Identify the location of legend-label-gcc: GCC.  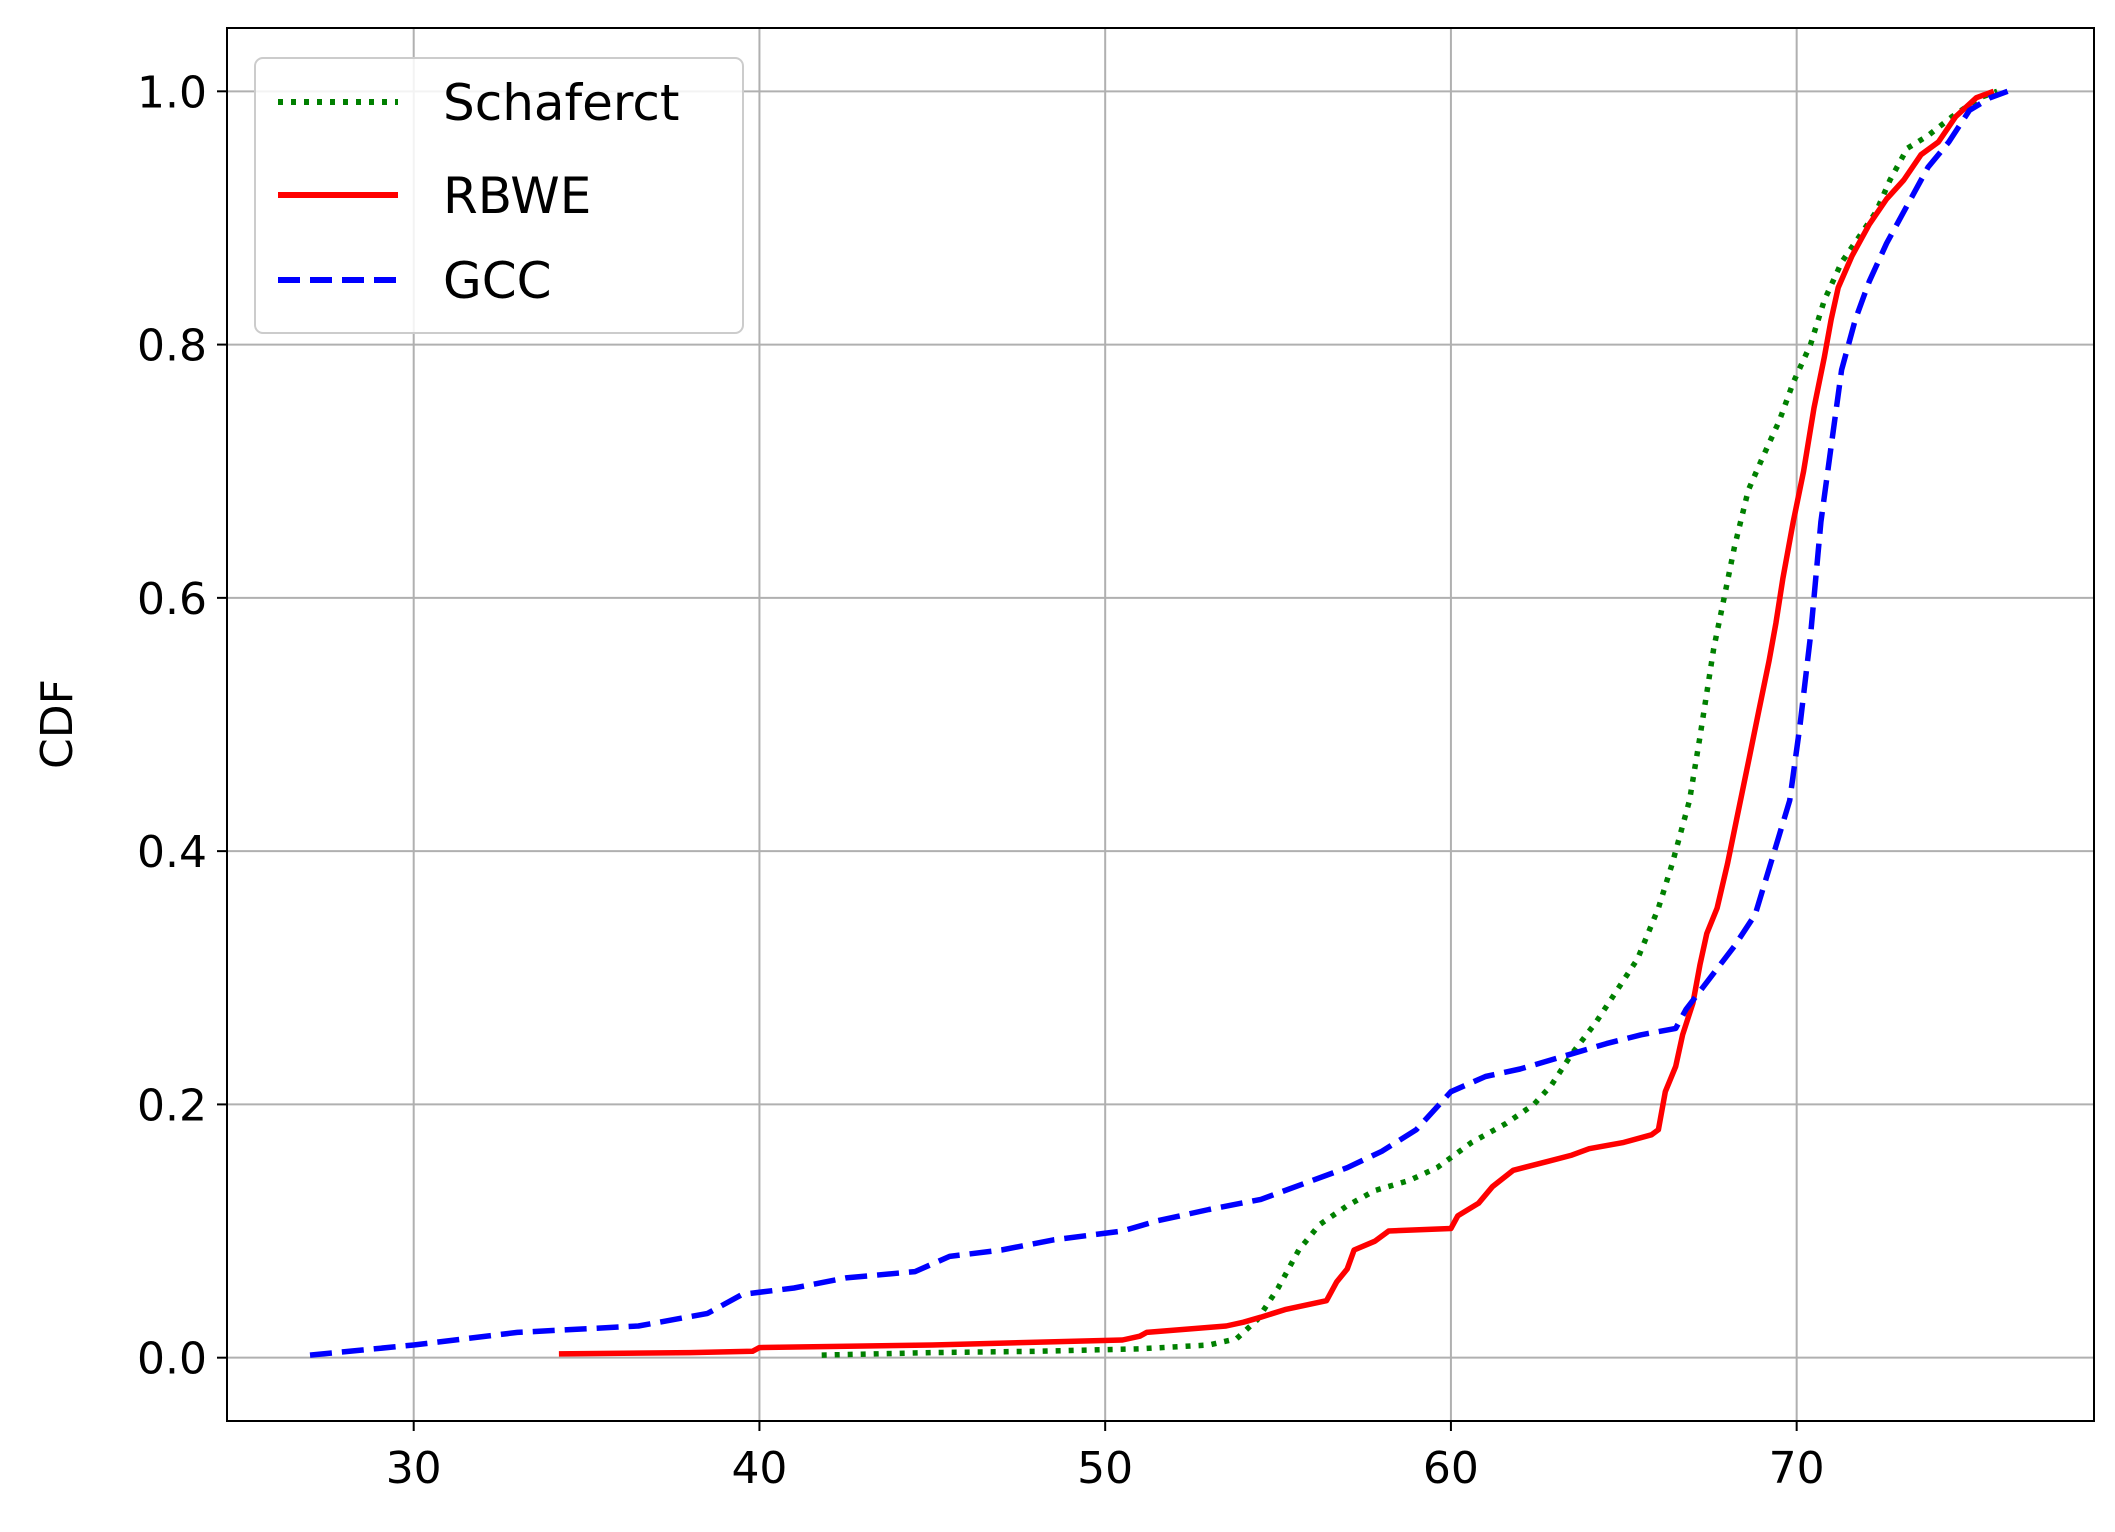
(497, 281).